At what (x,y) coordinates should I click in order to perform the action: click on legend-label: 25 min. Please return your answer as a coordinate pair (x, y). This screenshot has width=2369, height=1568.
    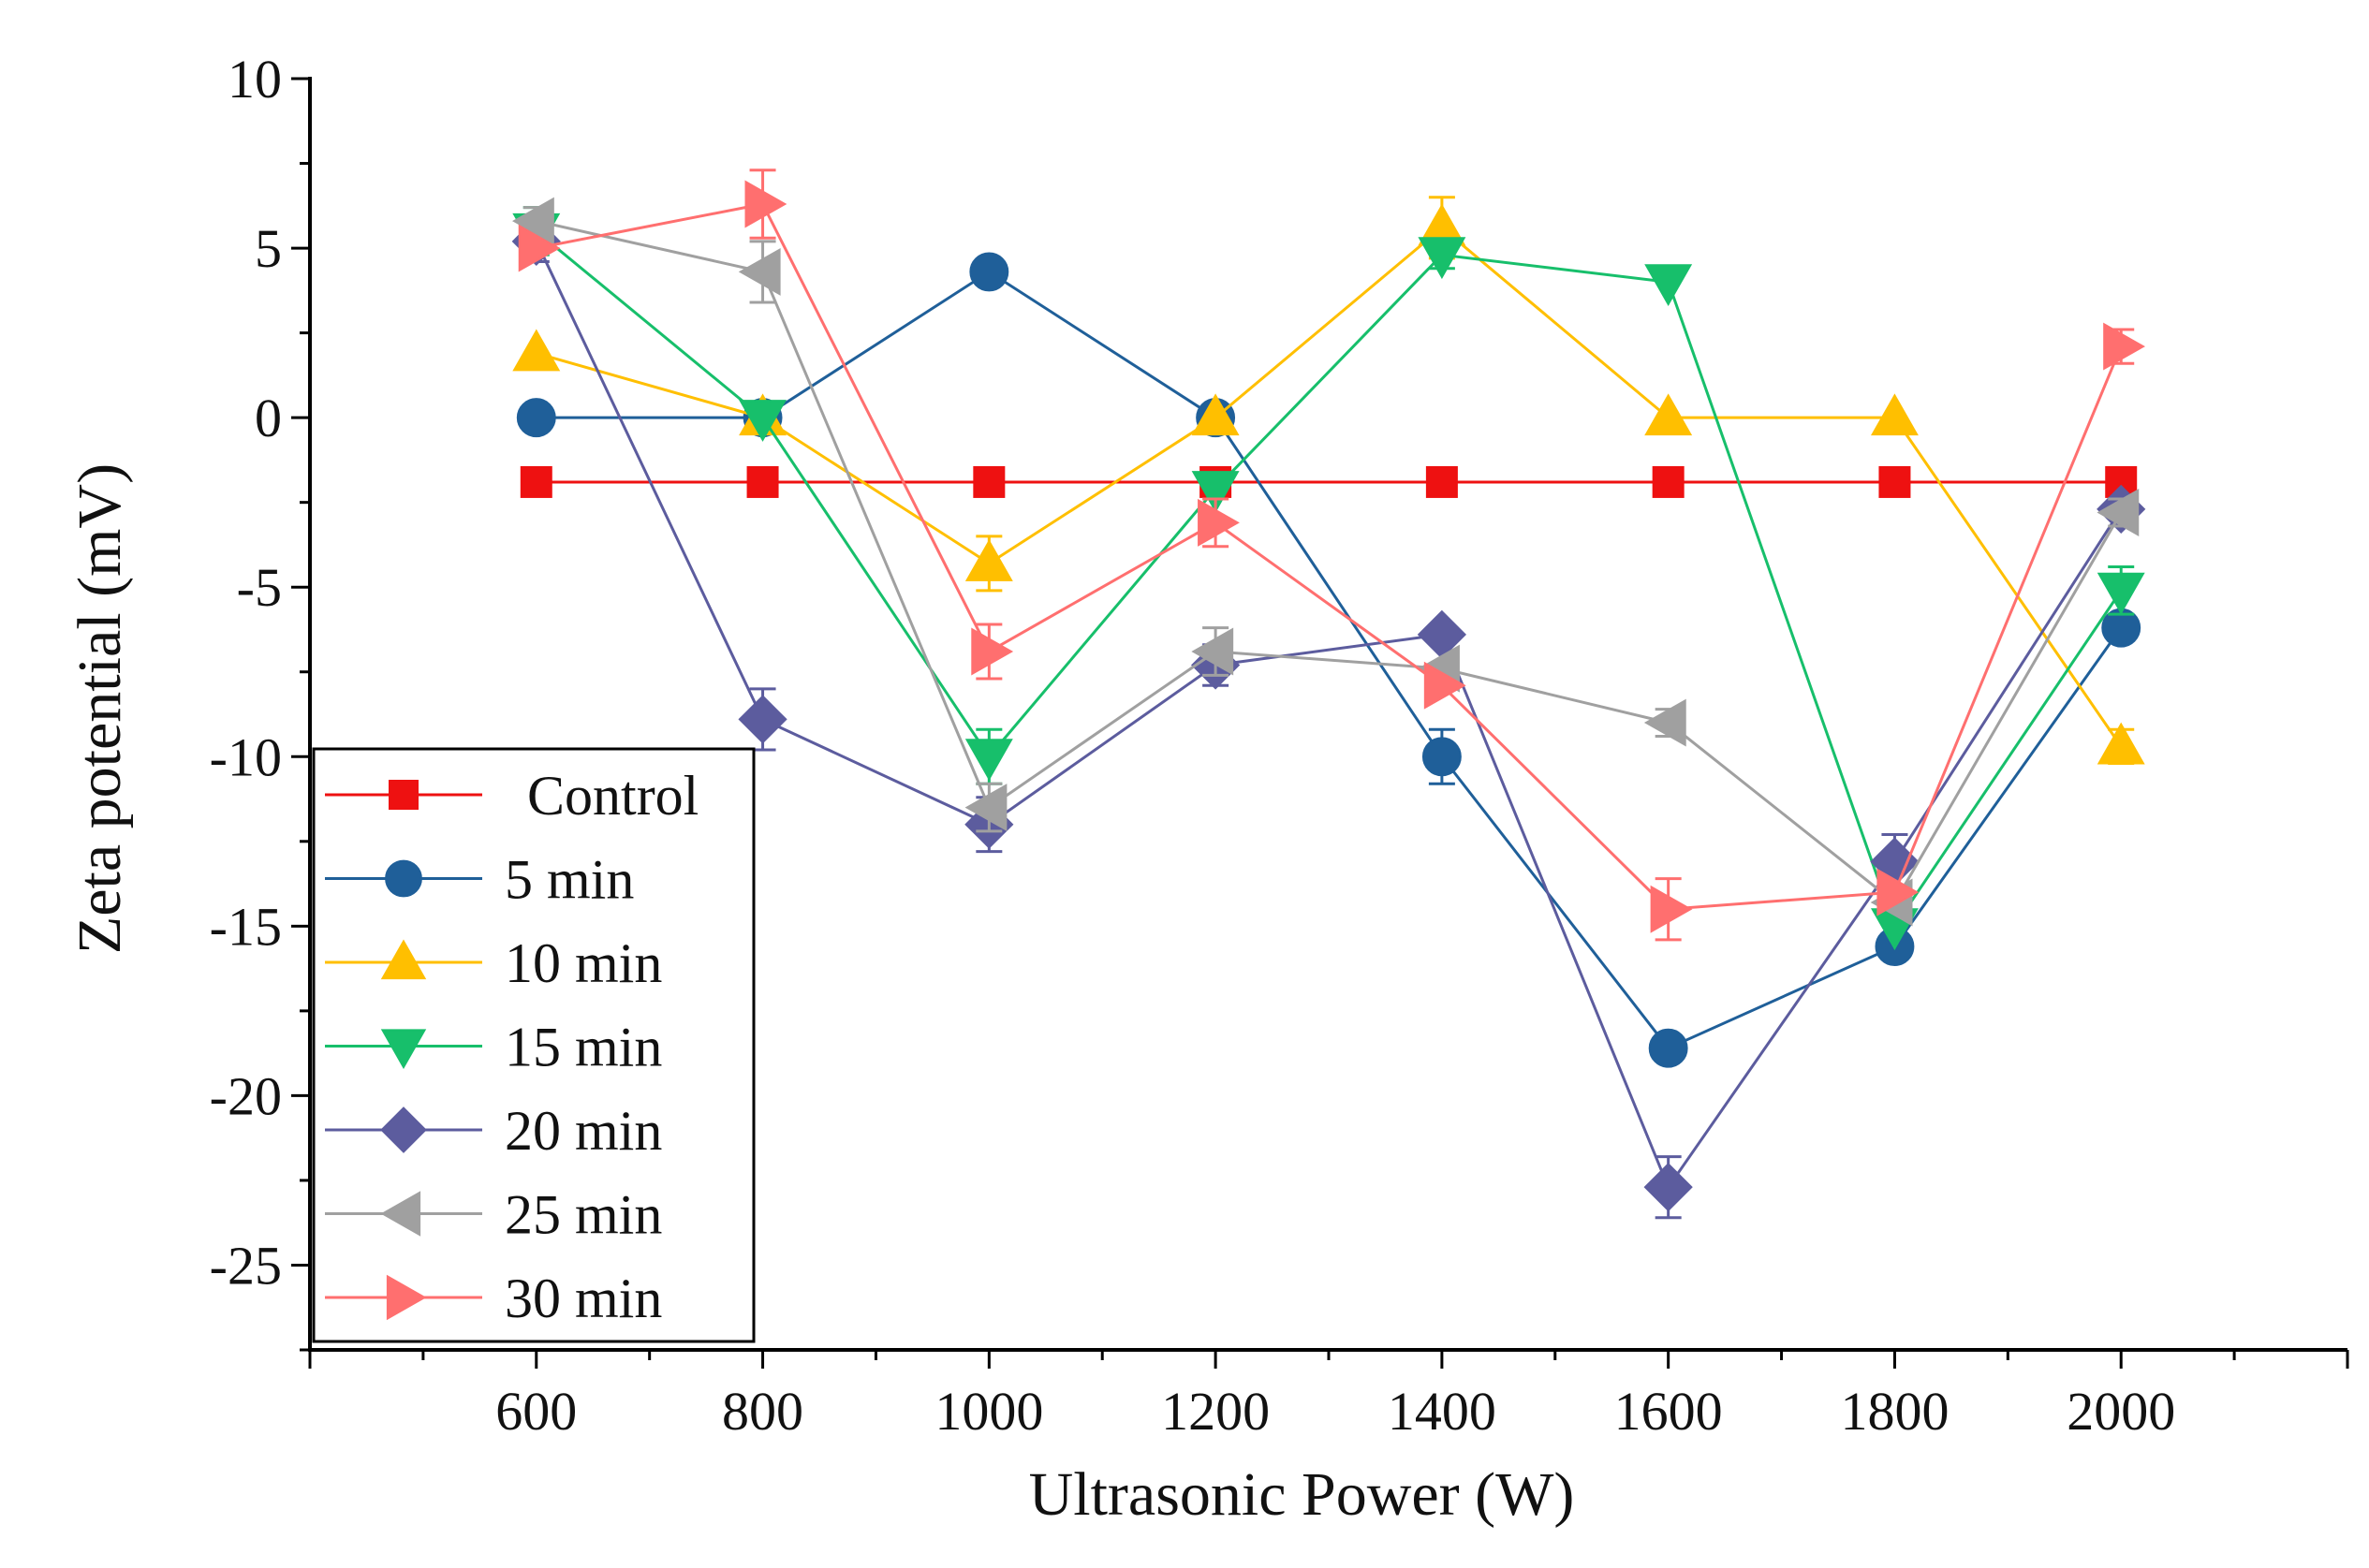
    Looking at the image, I should click on (583, 1215).